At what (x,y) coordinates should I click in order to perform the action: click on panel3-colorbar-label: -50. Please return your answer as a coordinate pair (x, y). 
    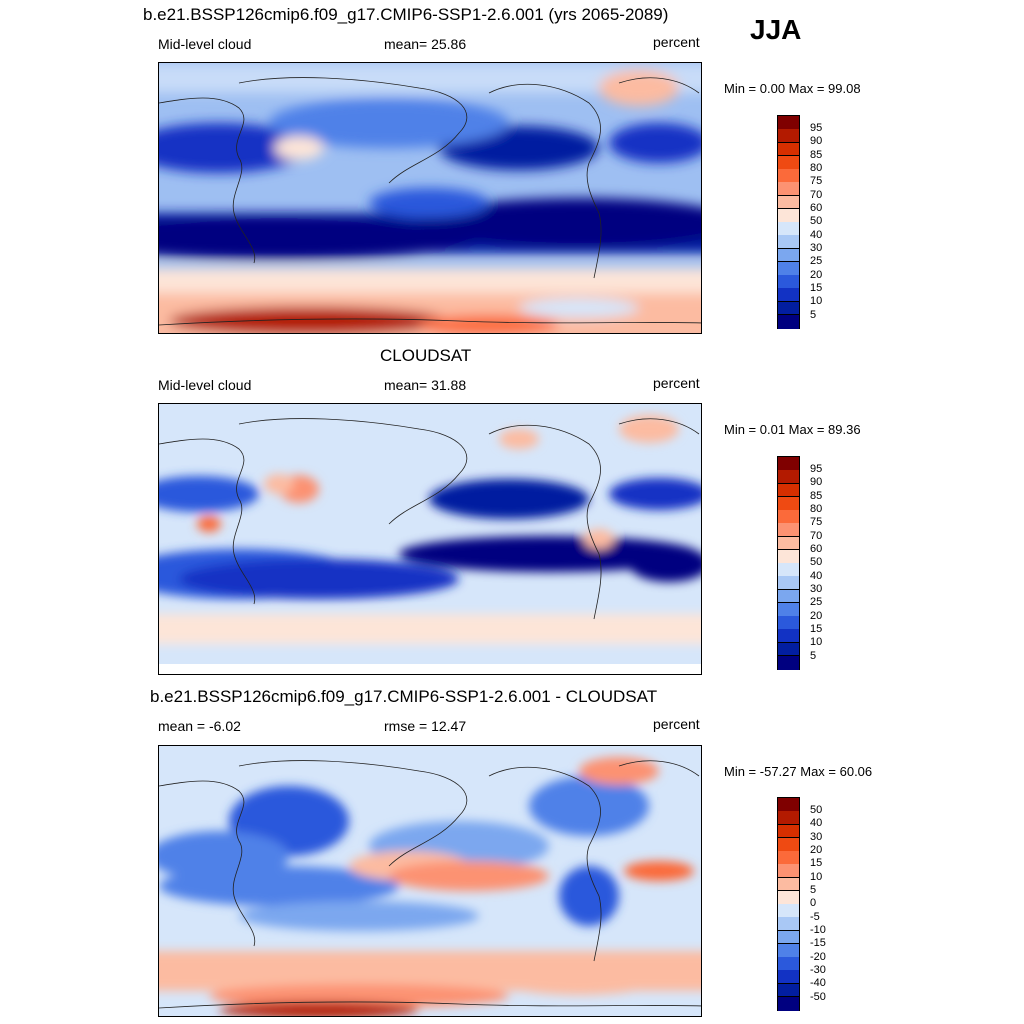
    Looking at the image, I should click on (818, 997).